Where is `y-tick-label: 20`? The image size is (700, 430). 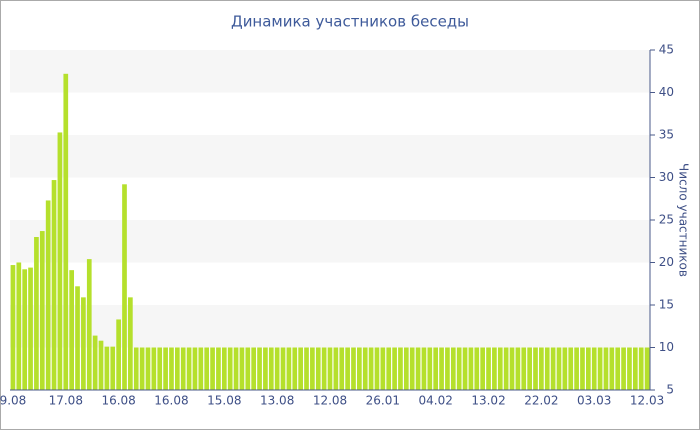
y-tick-label: 20 is located at coordinates (666, 262).